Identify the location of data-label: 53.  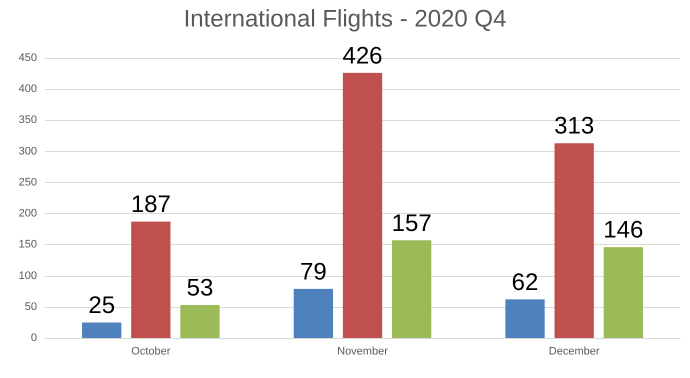
(200, 288).